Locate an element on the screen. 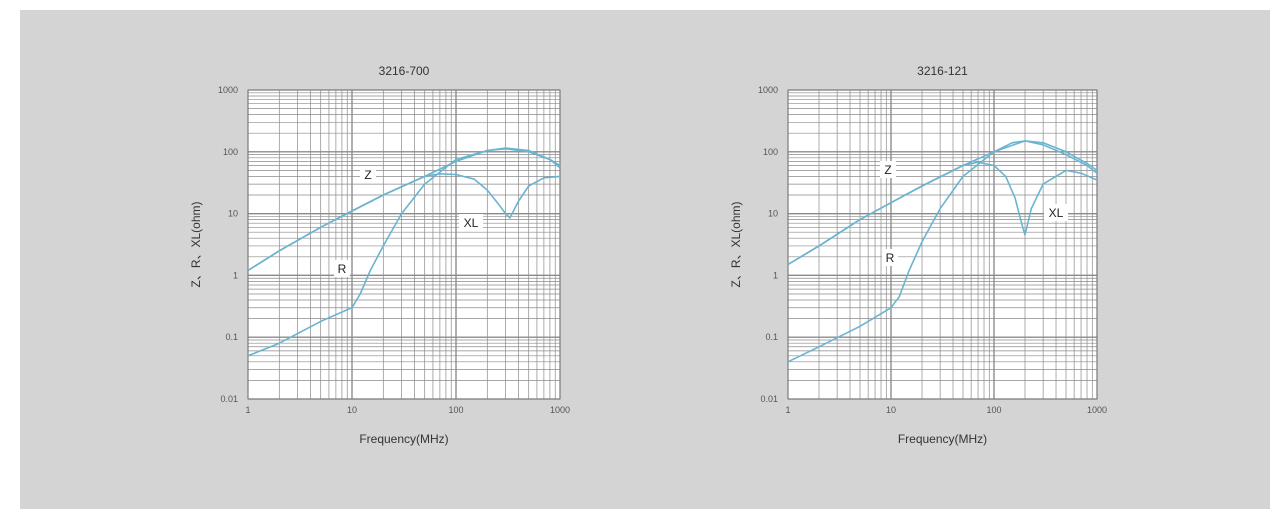  chart-title: 3216-700 is located at coordinates (404, 71).